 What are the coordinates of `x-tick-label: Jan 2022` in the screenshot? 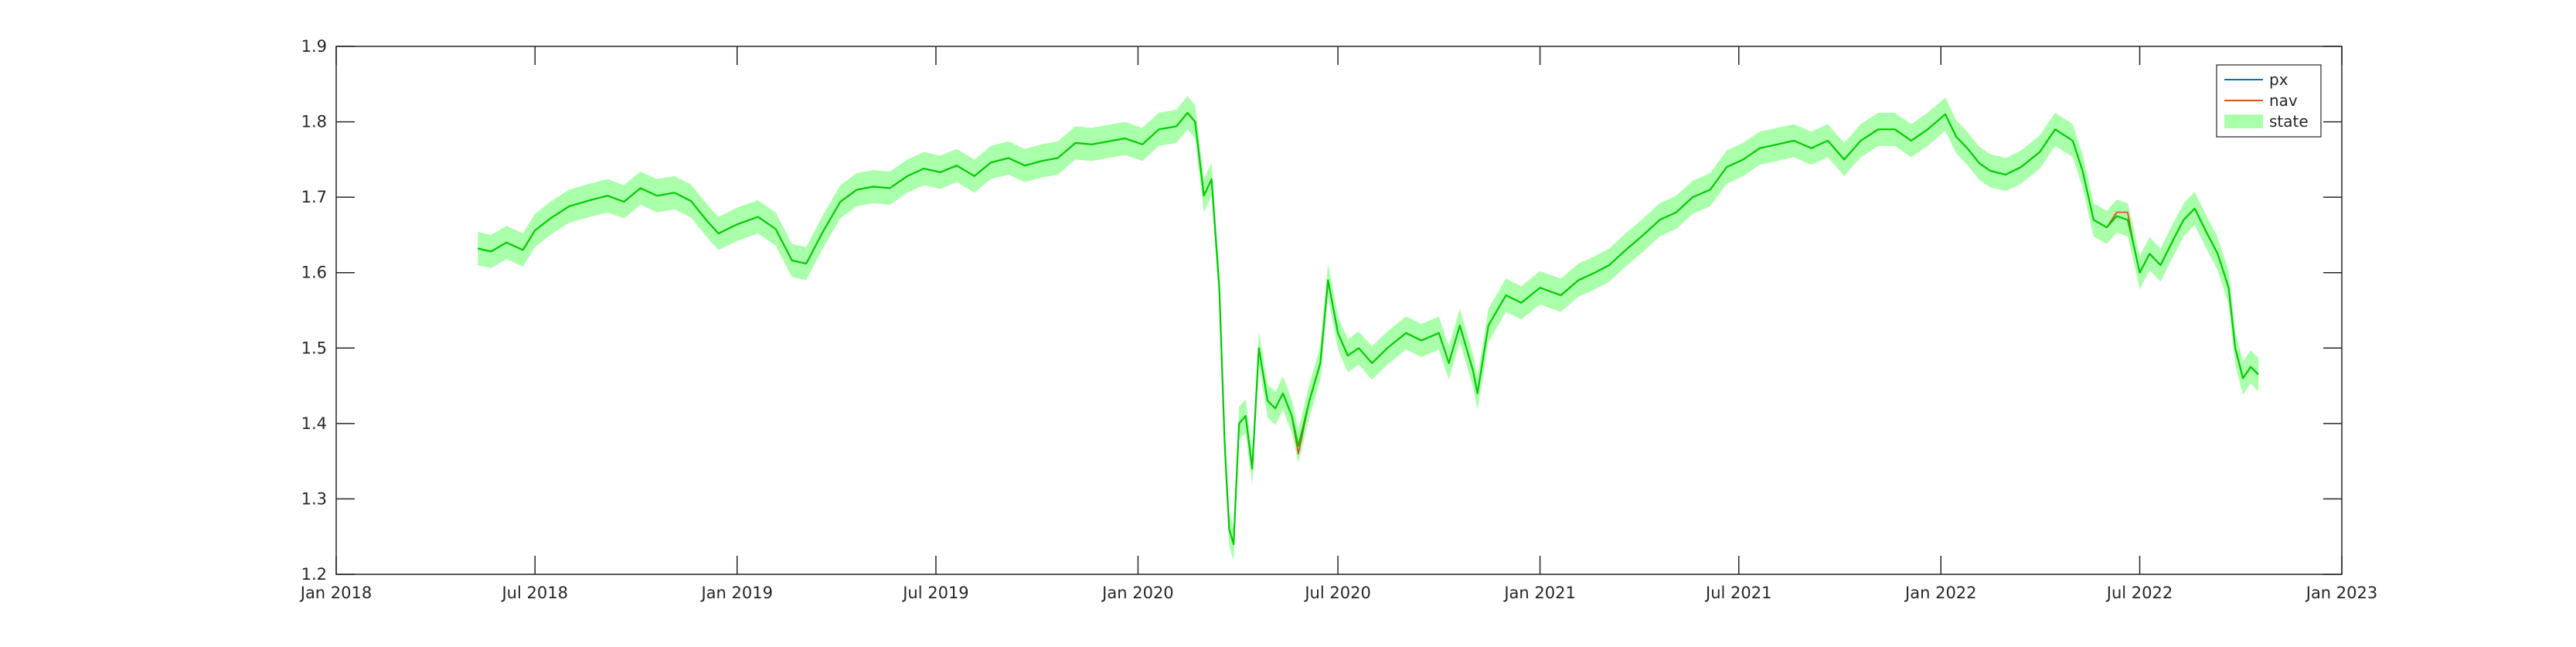 It's located at (1940, 593).